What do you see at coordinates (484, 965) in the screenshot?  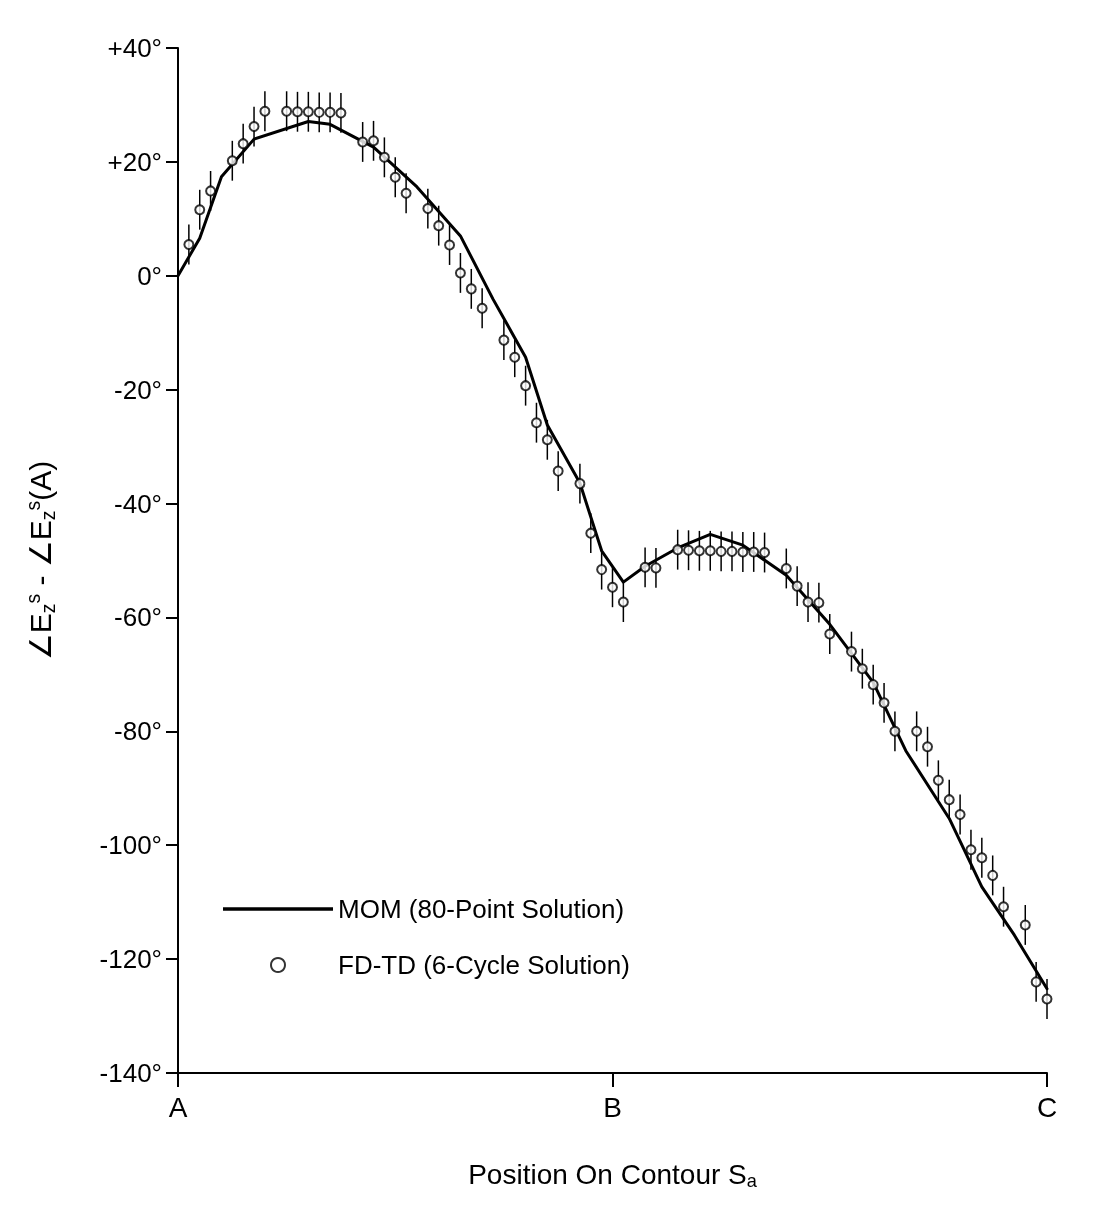 I see `legend-label: FD-TD (6-Cycle Solution)` at bounding box center [484, 965].